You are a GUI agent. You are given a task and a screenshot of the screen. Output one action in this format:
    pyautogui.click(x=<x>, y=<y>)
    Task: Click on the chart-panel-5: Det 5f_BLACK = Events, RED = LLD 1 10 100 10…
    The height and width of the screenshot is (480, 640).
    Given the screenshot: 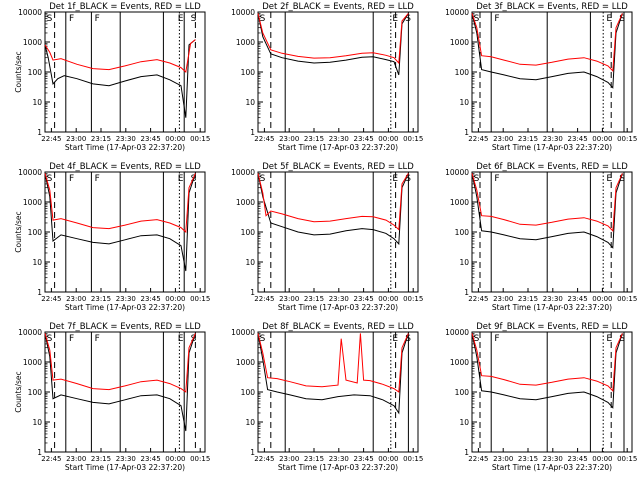 What is the action you would take?
    pyautogui.click(x=327, y=237)
    